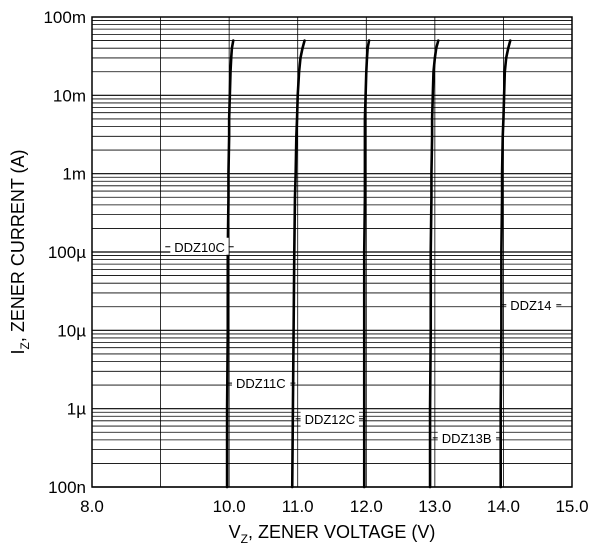 The width and height of the screenshot is (600, 544). I want to click on curve-label-text: DDZ12C, so click(330, 419).